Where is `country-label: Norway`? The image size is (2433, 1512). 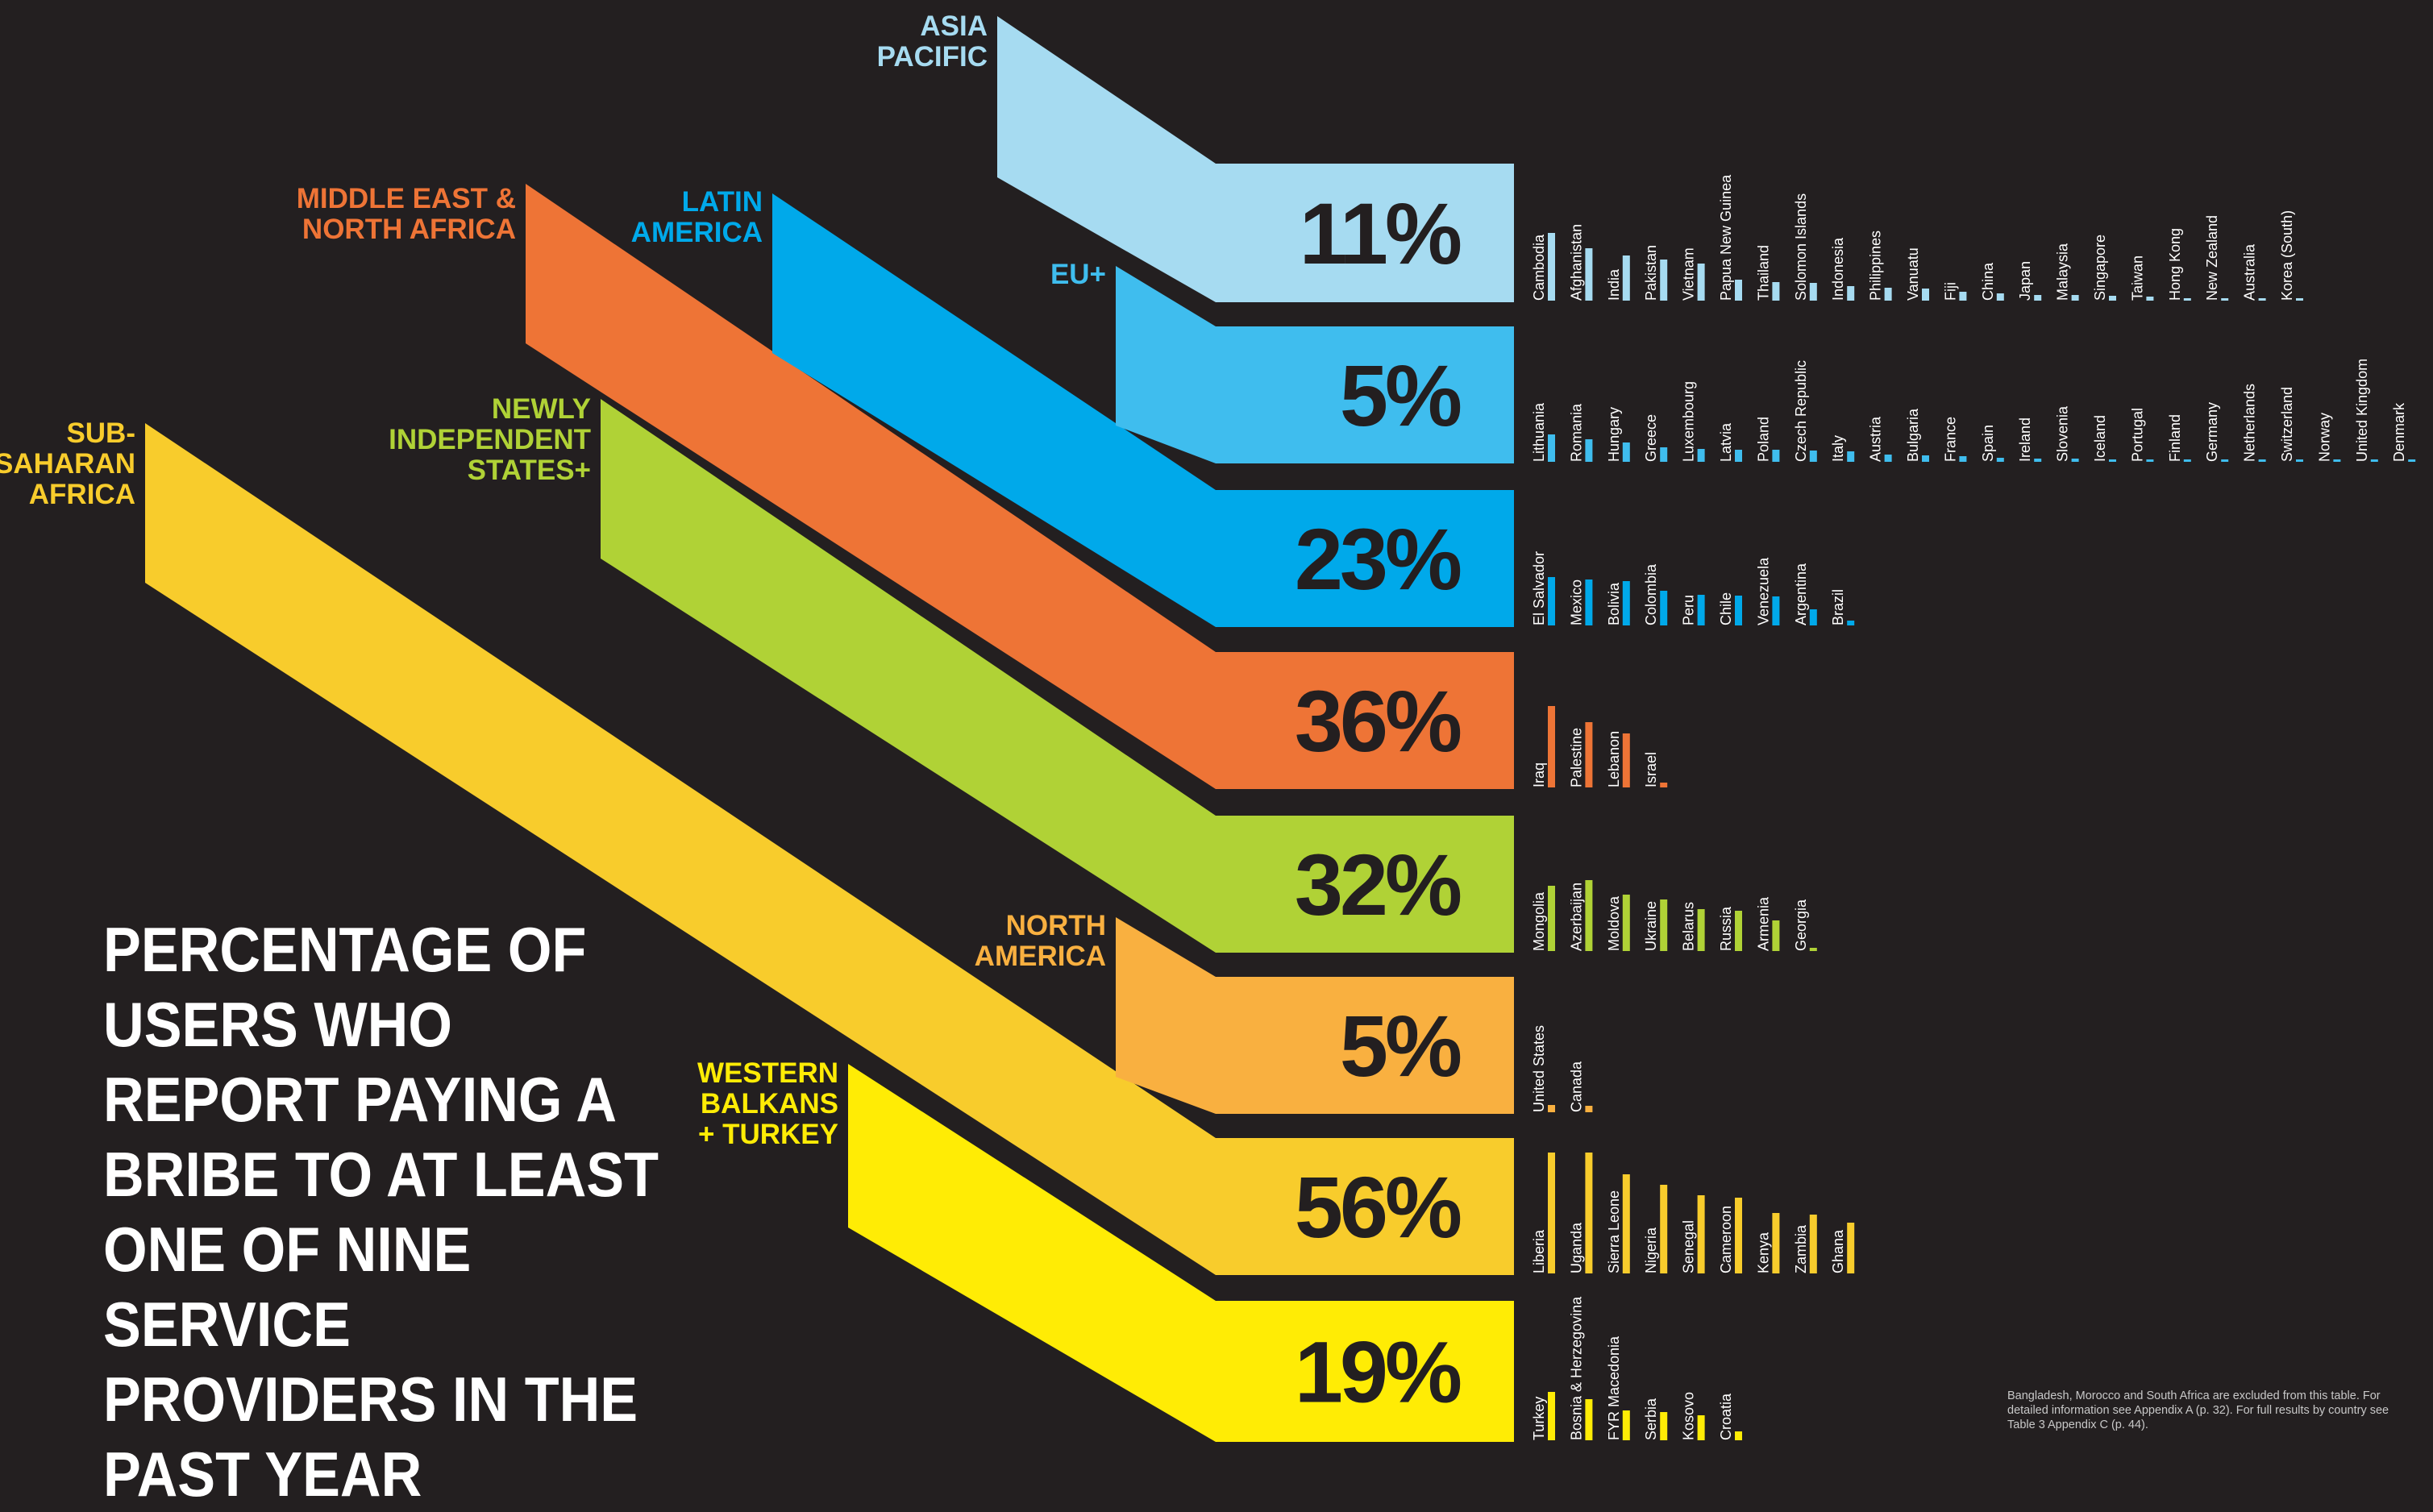
country-label: Norway is located at coordinates (2324, 437).